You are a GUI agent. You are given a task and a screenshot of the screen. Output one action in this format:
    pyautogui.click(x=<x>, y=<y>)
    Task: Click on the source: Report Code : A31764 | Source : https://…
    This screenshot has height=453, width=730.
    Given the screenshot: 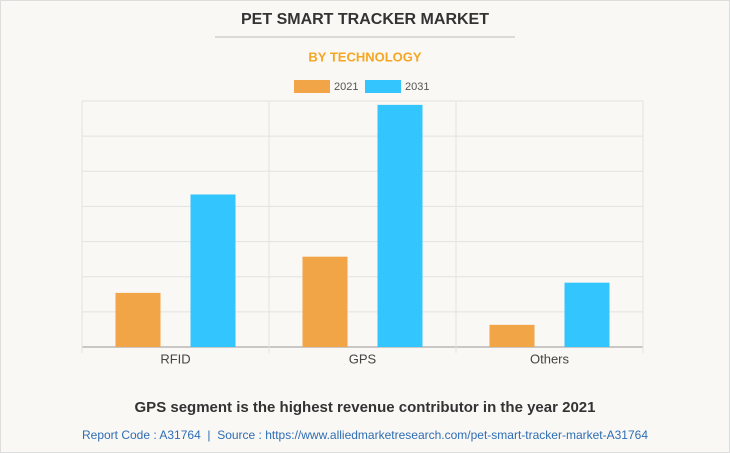 What is the action you would take?
    pyautogui.click(x=365, y=435)
    